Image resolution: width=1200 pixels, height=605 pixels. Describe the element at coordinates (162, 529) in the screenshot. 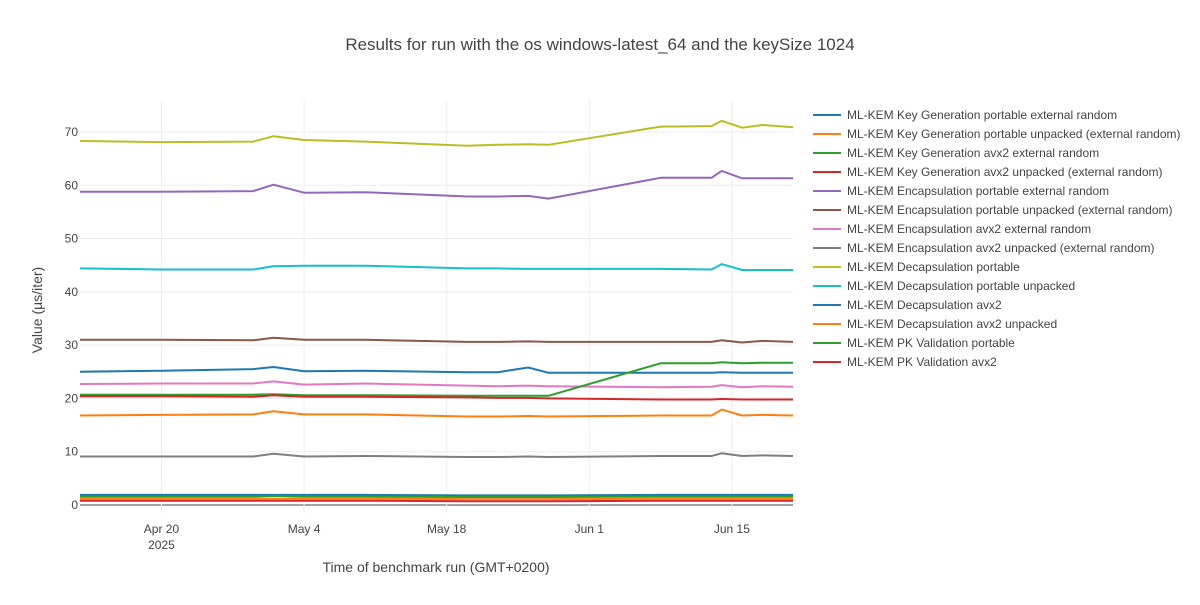

I see `x-tick-label: Apr 20` at that location.